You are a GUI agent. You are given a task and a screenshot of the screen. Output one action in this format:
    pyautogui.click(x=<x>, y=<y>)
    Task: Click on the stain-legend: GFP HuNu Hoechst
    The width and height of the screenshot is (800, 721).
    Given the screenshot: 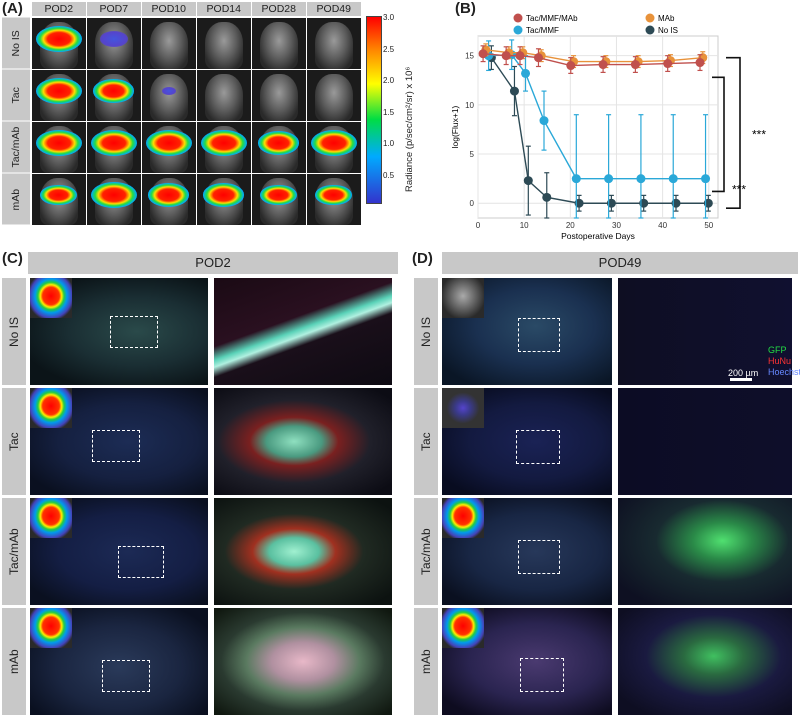 What is the action you would take?
    pyautogui.click(x=784, y=361)
    